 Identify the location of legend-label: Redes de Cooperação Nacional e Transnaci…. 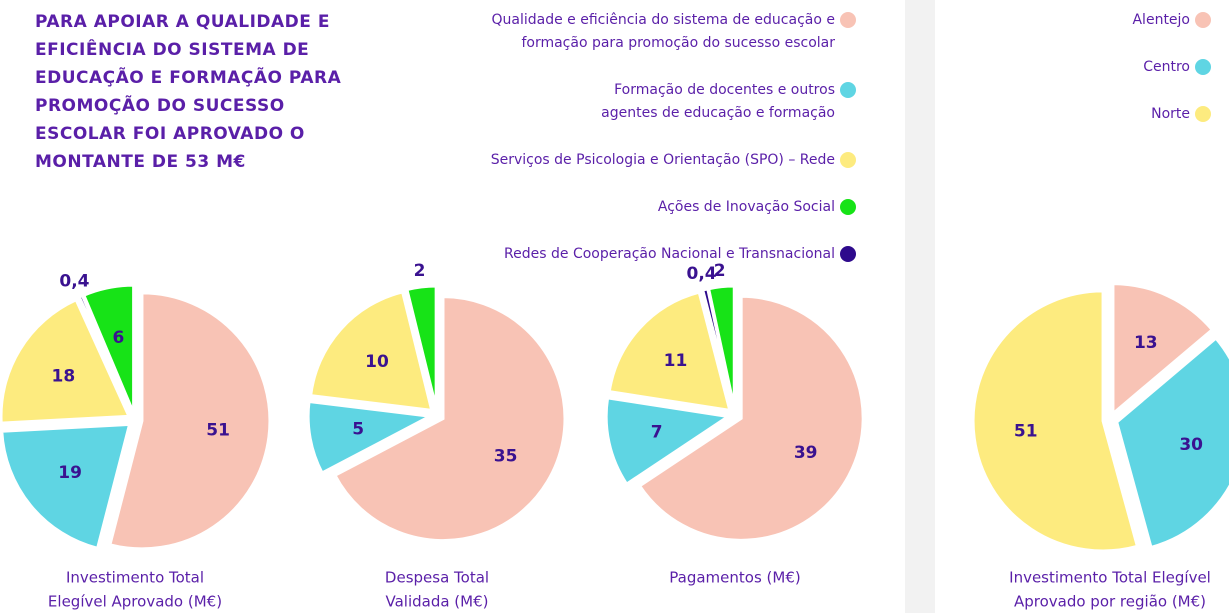
(669, 254).